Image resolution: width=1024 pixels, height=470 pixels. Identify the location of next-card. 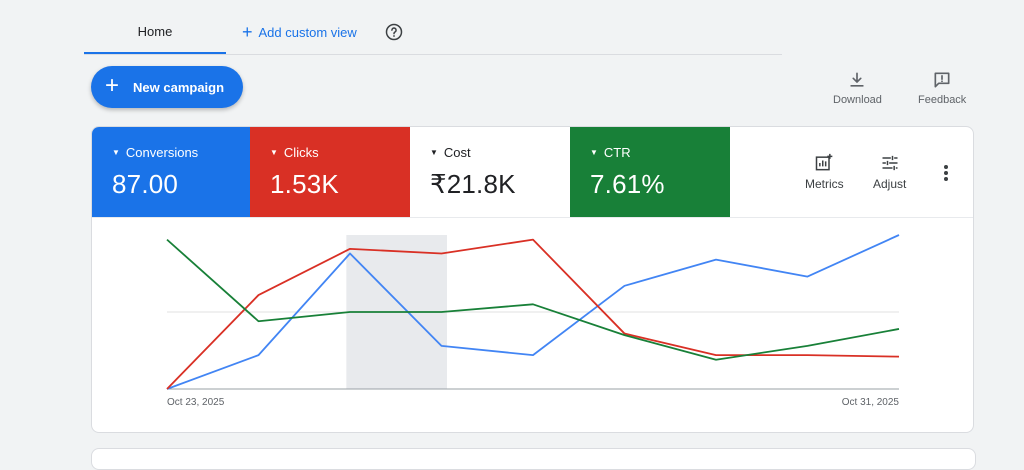
(533, 459).